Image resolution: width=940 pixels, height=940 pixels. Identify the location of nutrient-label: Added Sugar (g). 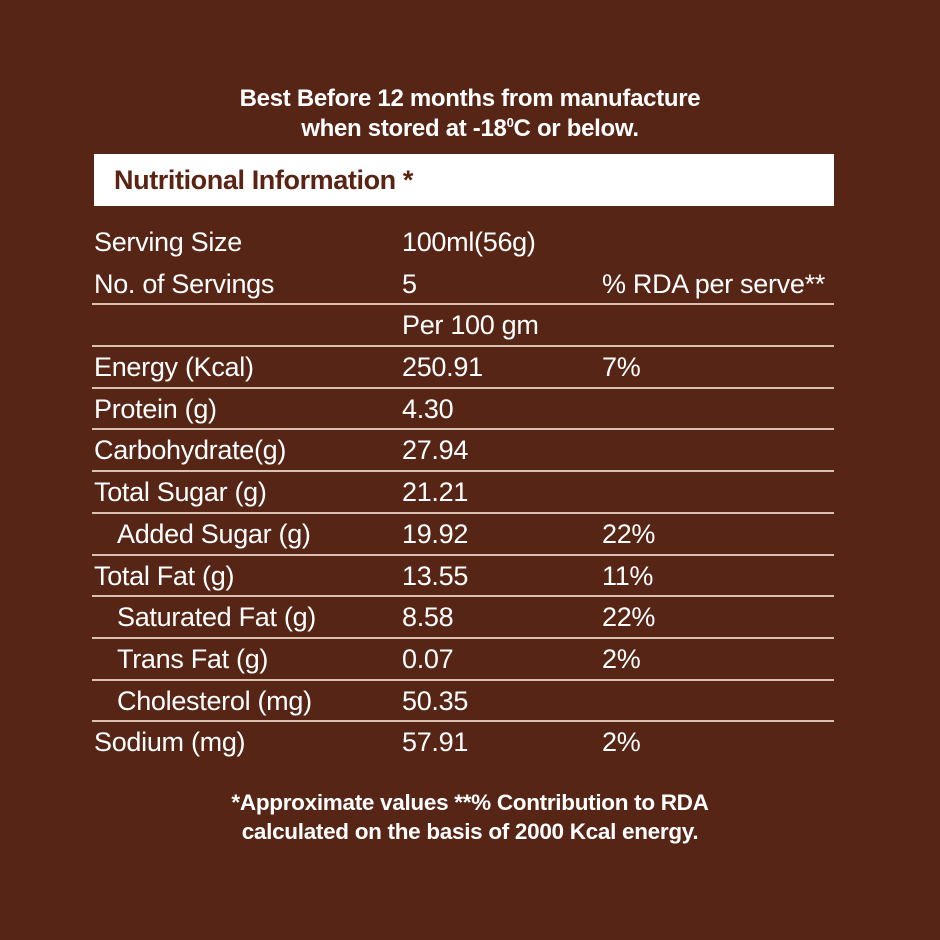
(214, 533).